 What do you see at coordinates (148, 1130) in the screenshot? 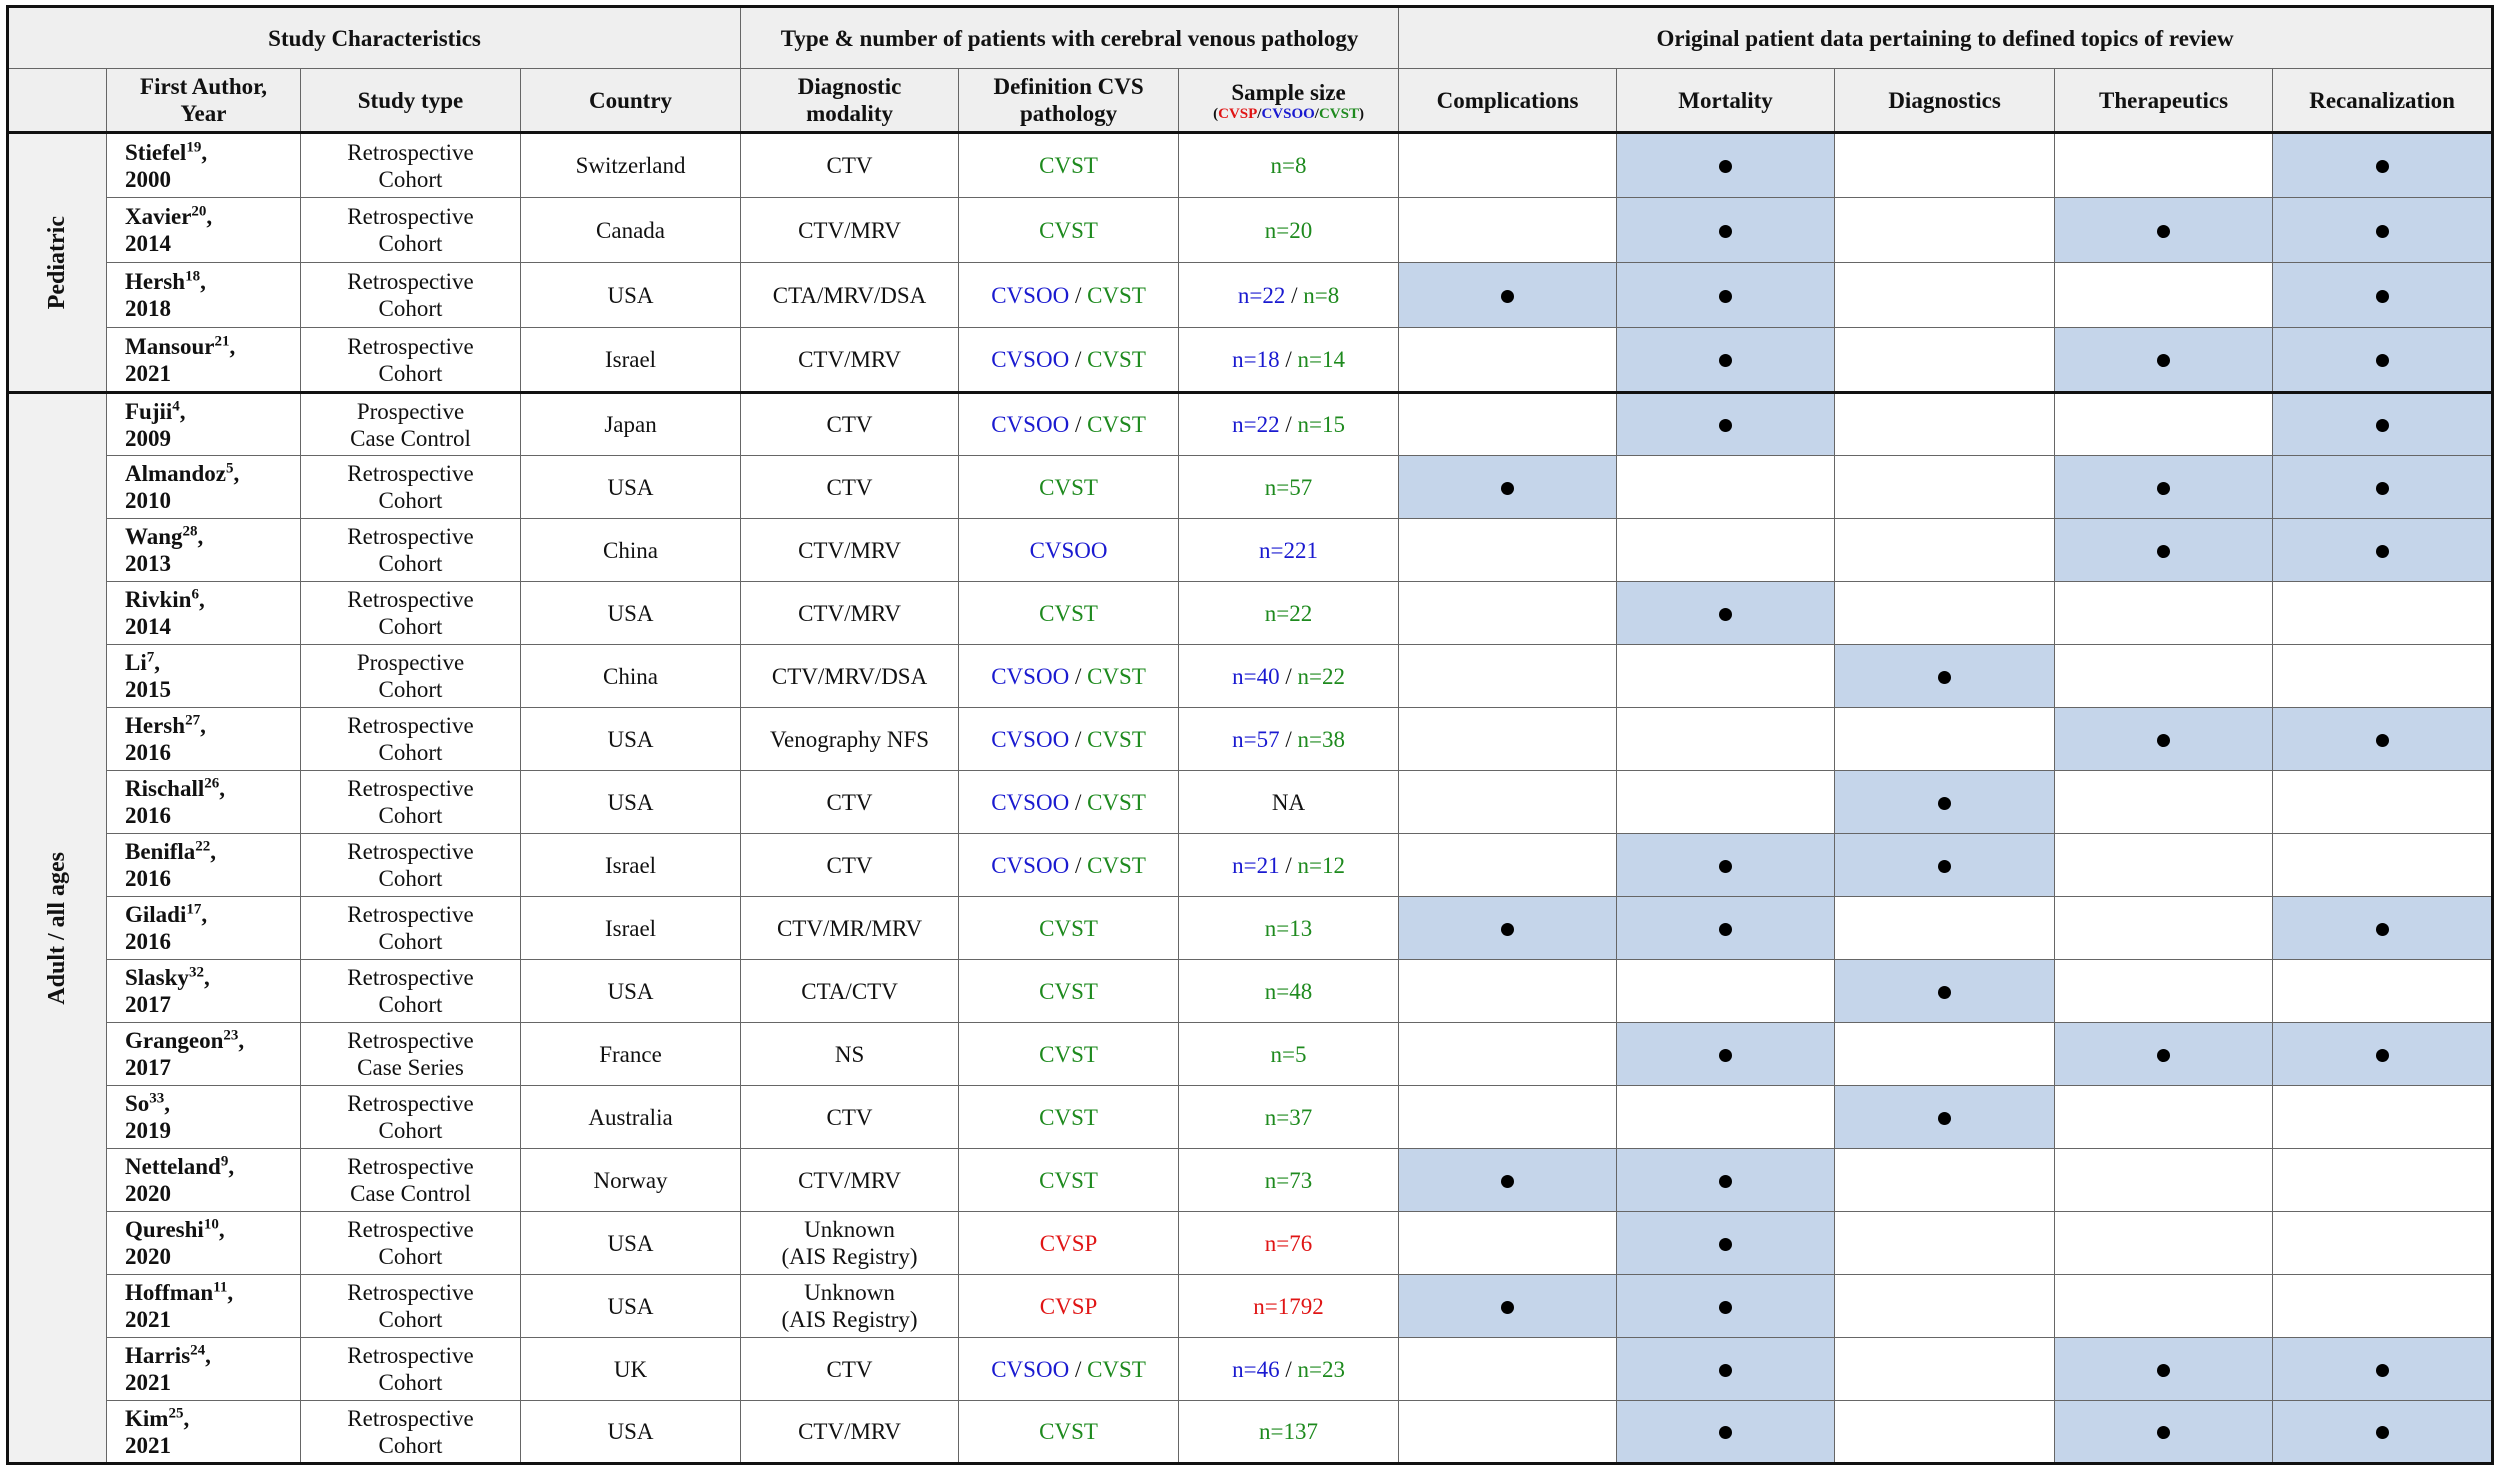
I see `year: 2019` at bounding box center [148, 1130].